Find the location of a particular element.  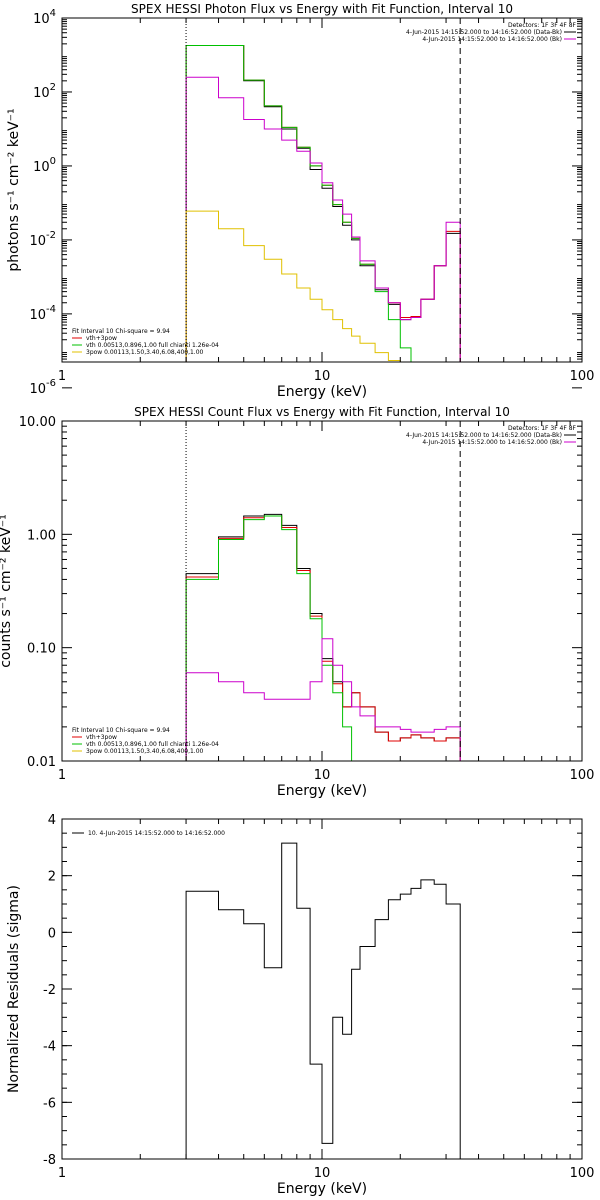

y-tick-exponent: 4 is located at coordinates (53, 13).